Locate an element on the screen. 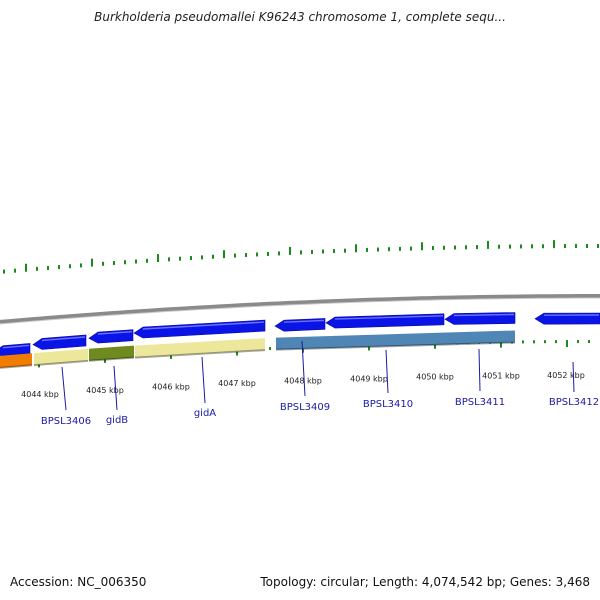  backbone is located at coordinates (300, 309).